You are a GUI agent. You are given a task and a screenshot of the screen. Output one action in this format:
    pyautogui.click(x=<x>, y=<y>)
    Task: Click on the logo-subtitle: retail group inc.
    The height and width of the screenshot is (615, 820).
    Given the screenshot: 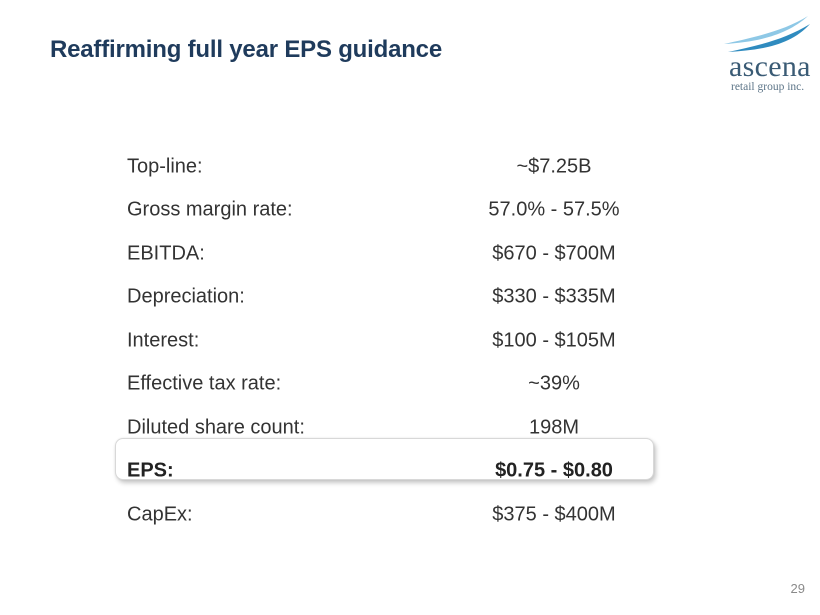 What is the action you would take?
    pyautogui.click(x=768, y=87)
    